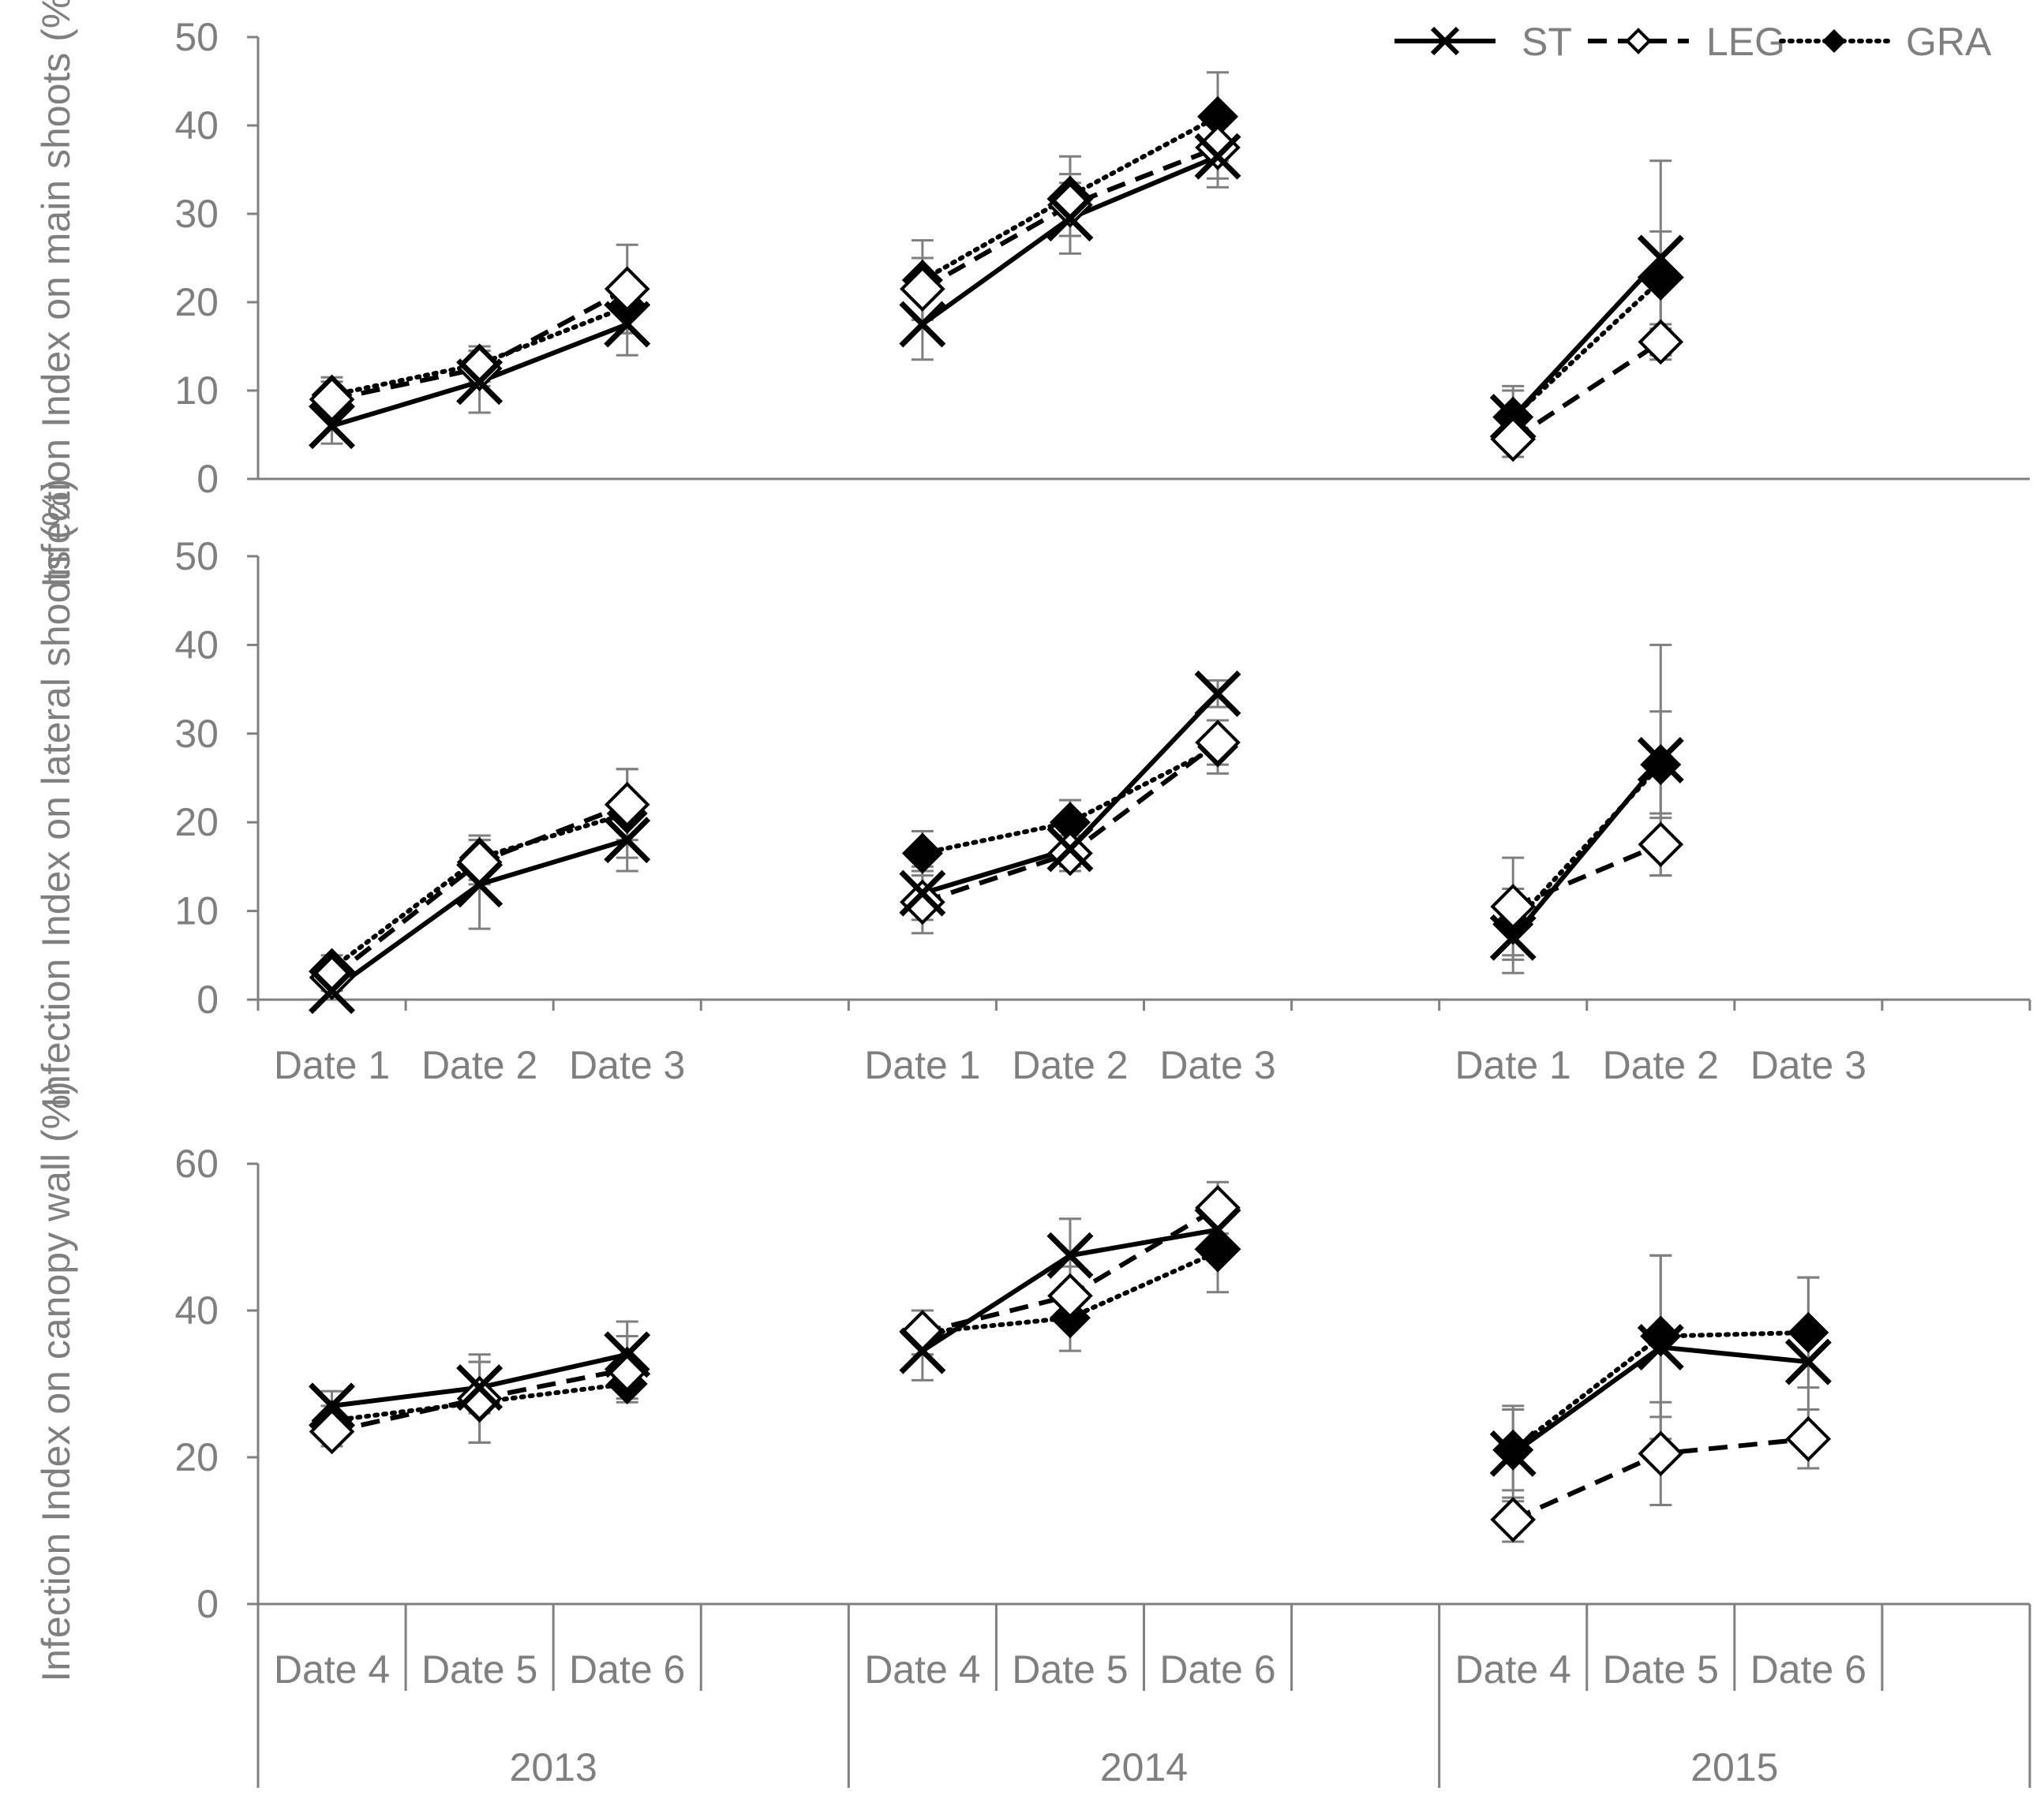 This screenshot has width=2044, height=1806. I want to click on legend-st-marker, so click(1445, 41).